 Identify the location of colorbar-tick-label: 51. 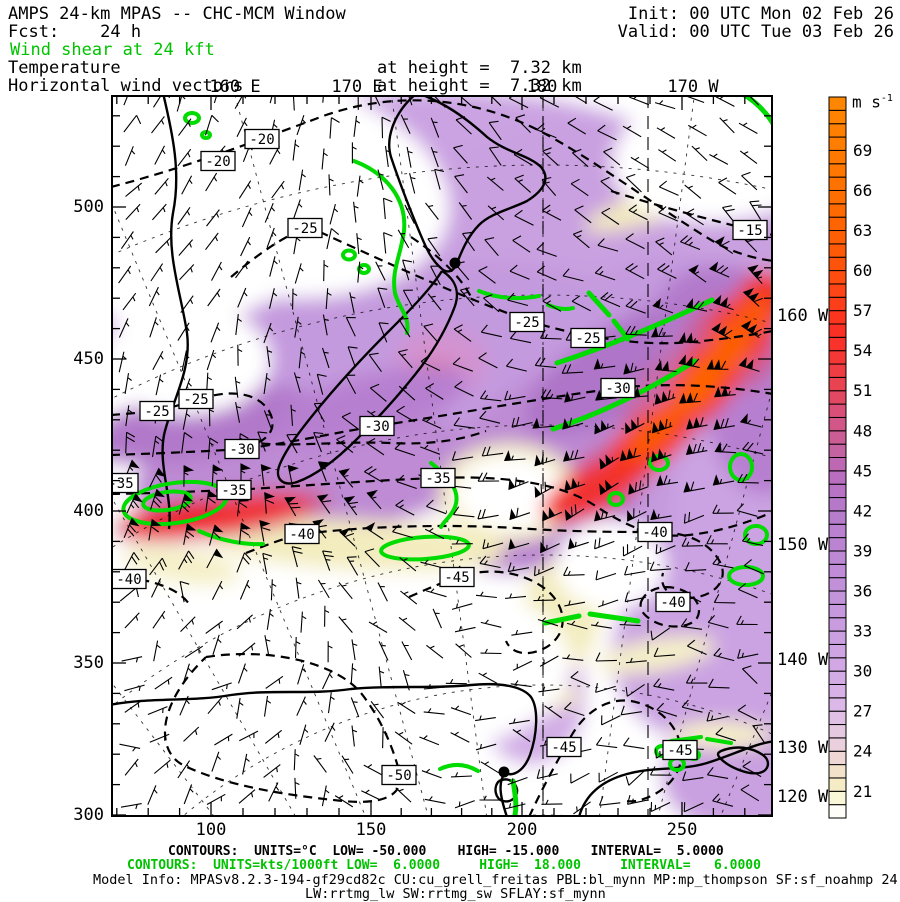
(862, 390).